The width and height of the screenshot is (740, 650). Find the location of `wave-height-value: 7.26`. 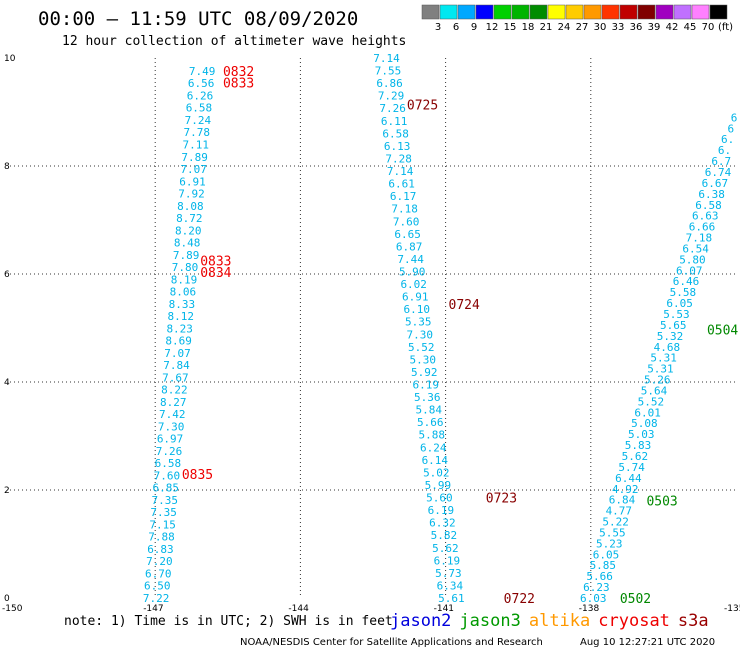

wave-height-value: 7.26 is located at coordinates (392, 108).